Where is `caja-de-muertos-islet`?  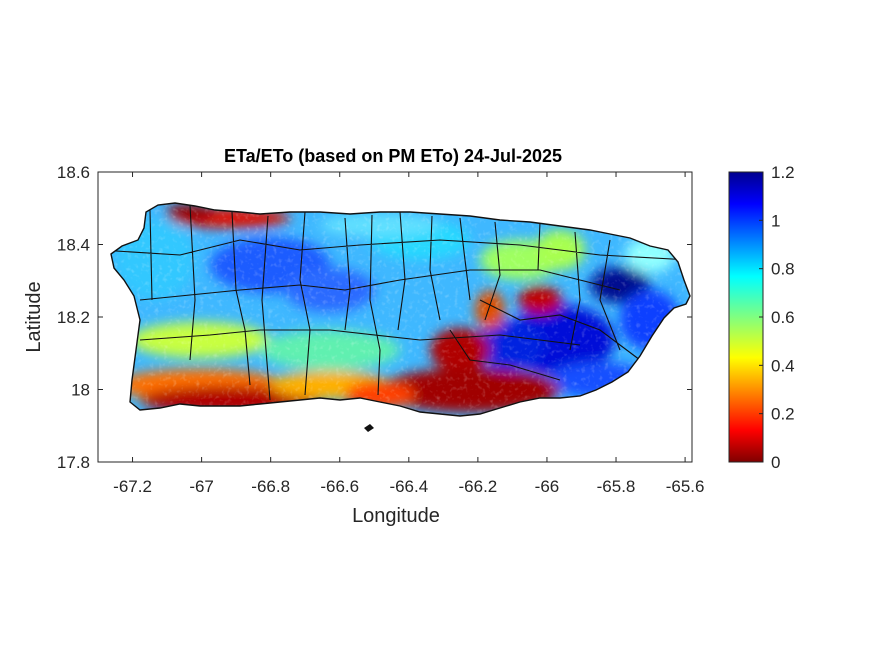 caja-de-muertos-islet is located at coordinates (369, 428).